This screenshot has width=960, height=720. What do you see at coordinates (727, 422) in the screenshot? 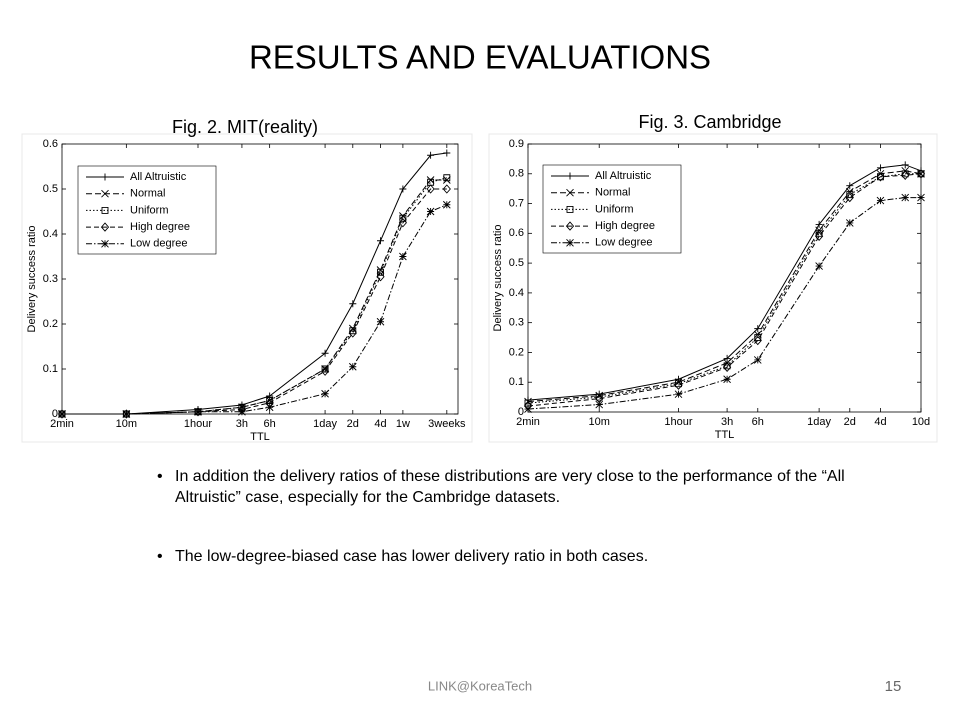
I see `x-tick-label: 3h` at bounding box center [727, 422].